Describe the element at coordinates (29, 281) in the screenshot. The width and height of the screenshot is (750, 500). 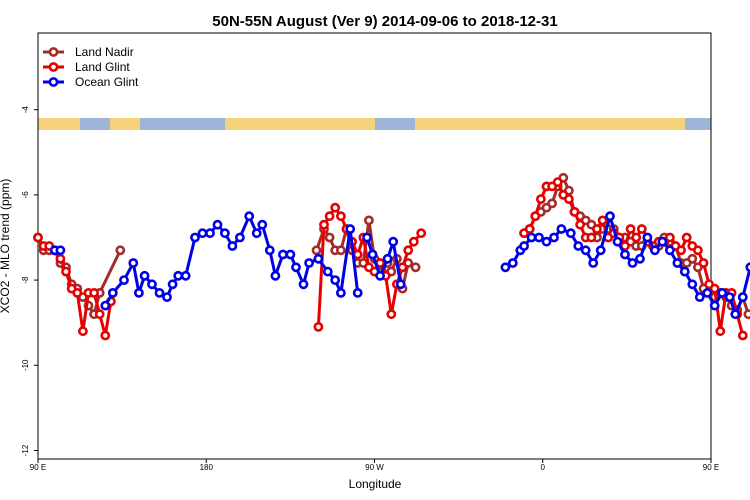
I see `y-axis: -4 -6 -8 -10 -12` at that location.